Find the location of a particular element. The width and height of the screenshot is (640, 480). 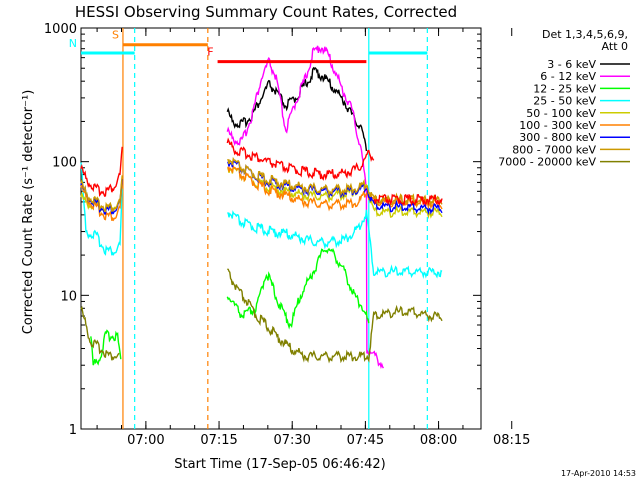

legend-header: Att 0 is located at coordinates (615, 46).